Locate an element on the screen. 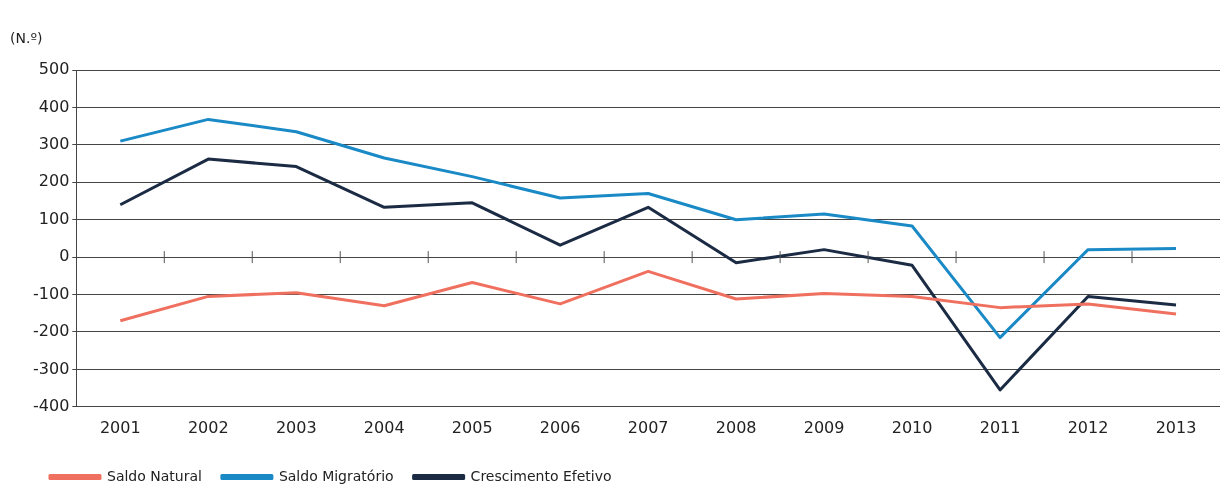  y-tick-label: -300 is located at coordinates (51, 368).